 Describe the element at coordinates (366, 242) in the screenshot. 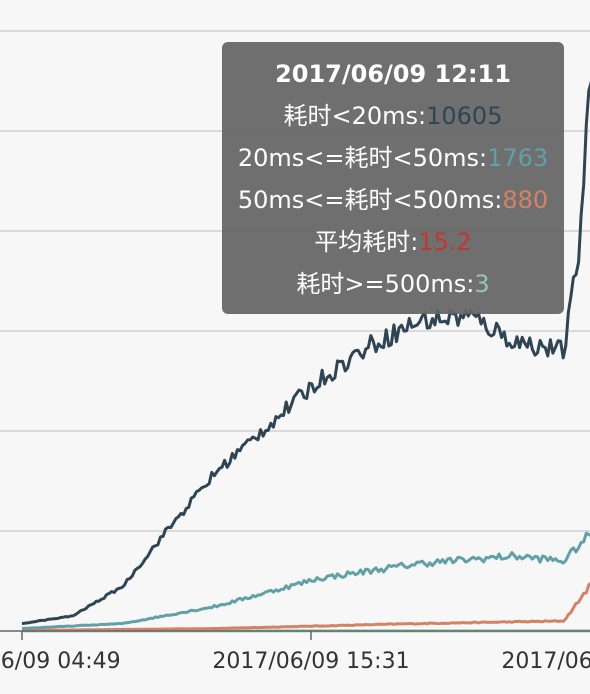

I see `tooltip-label: 平均耗时:` at that location.